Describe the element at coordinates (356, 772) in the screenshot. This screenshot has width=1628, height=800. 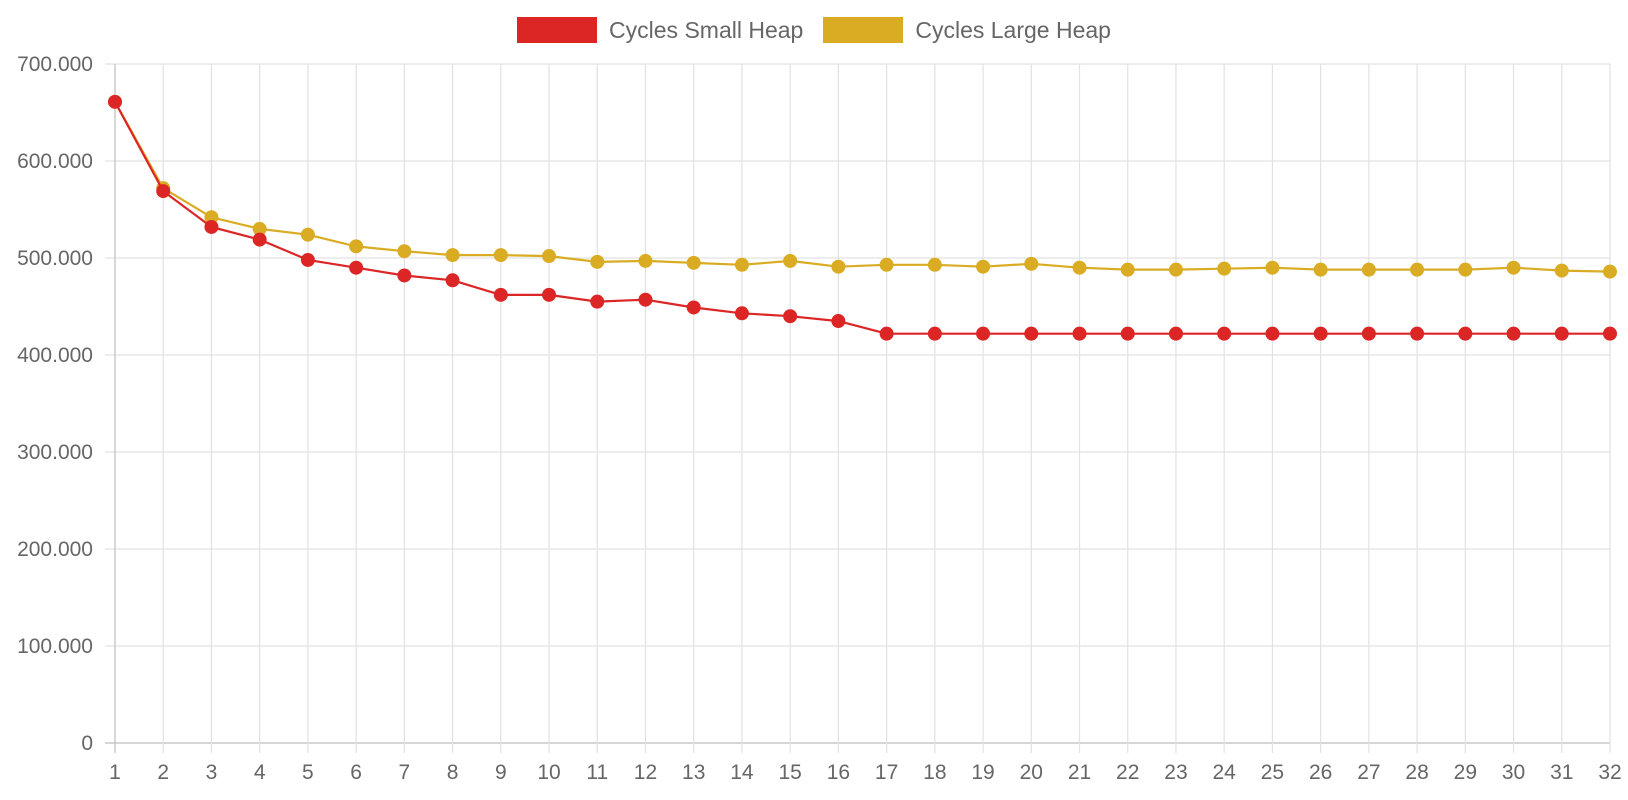
I see `x-tick-label: 6` at that location.